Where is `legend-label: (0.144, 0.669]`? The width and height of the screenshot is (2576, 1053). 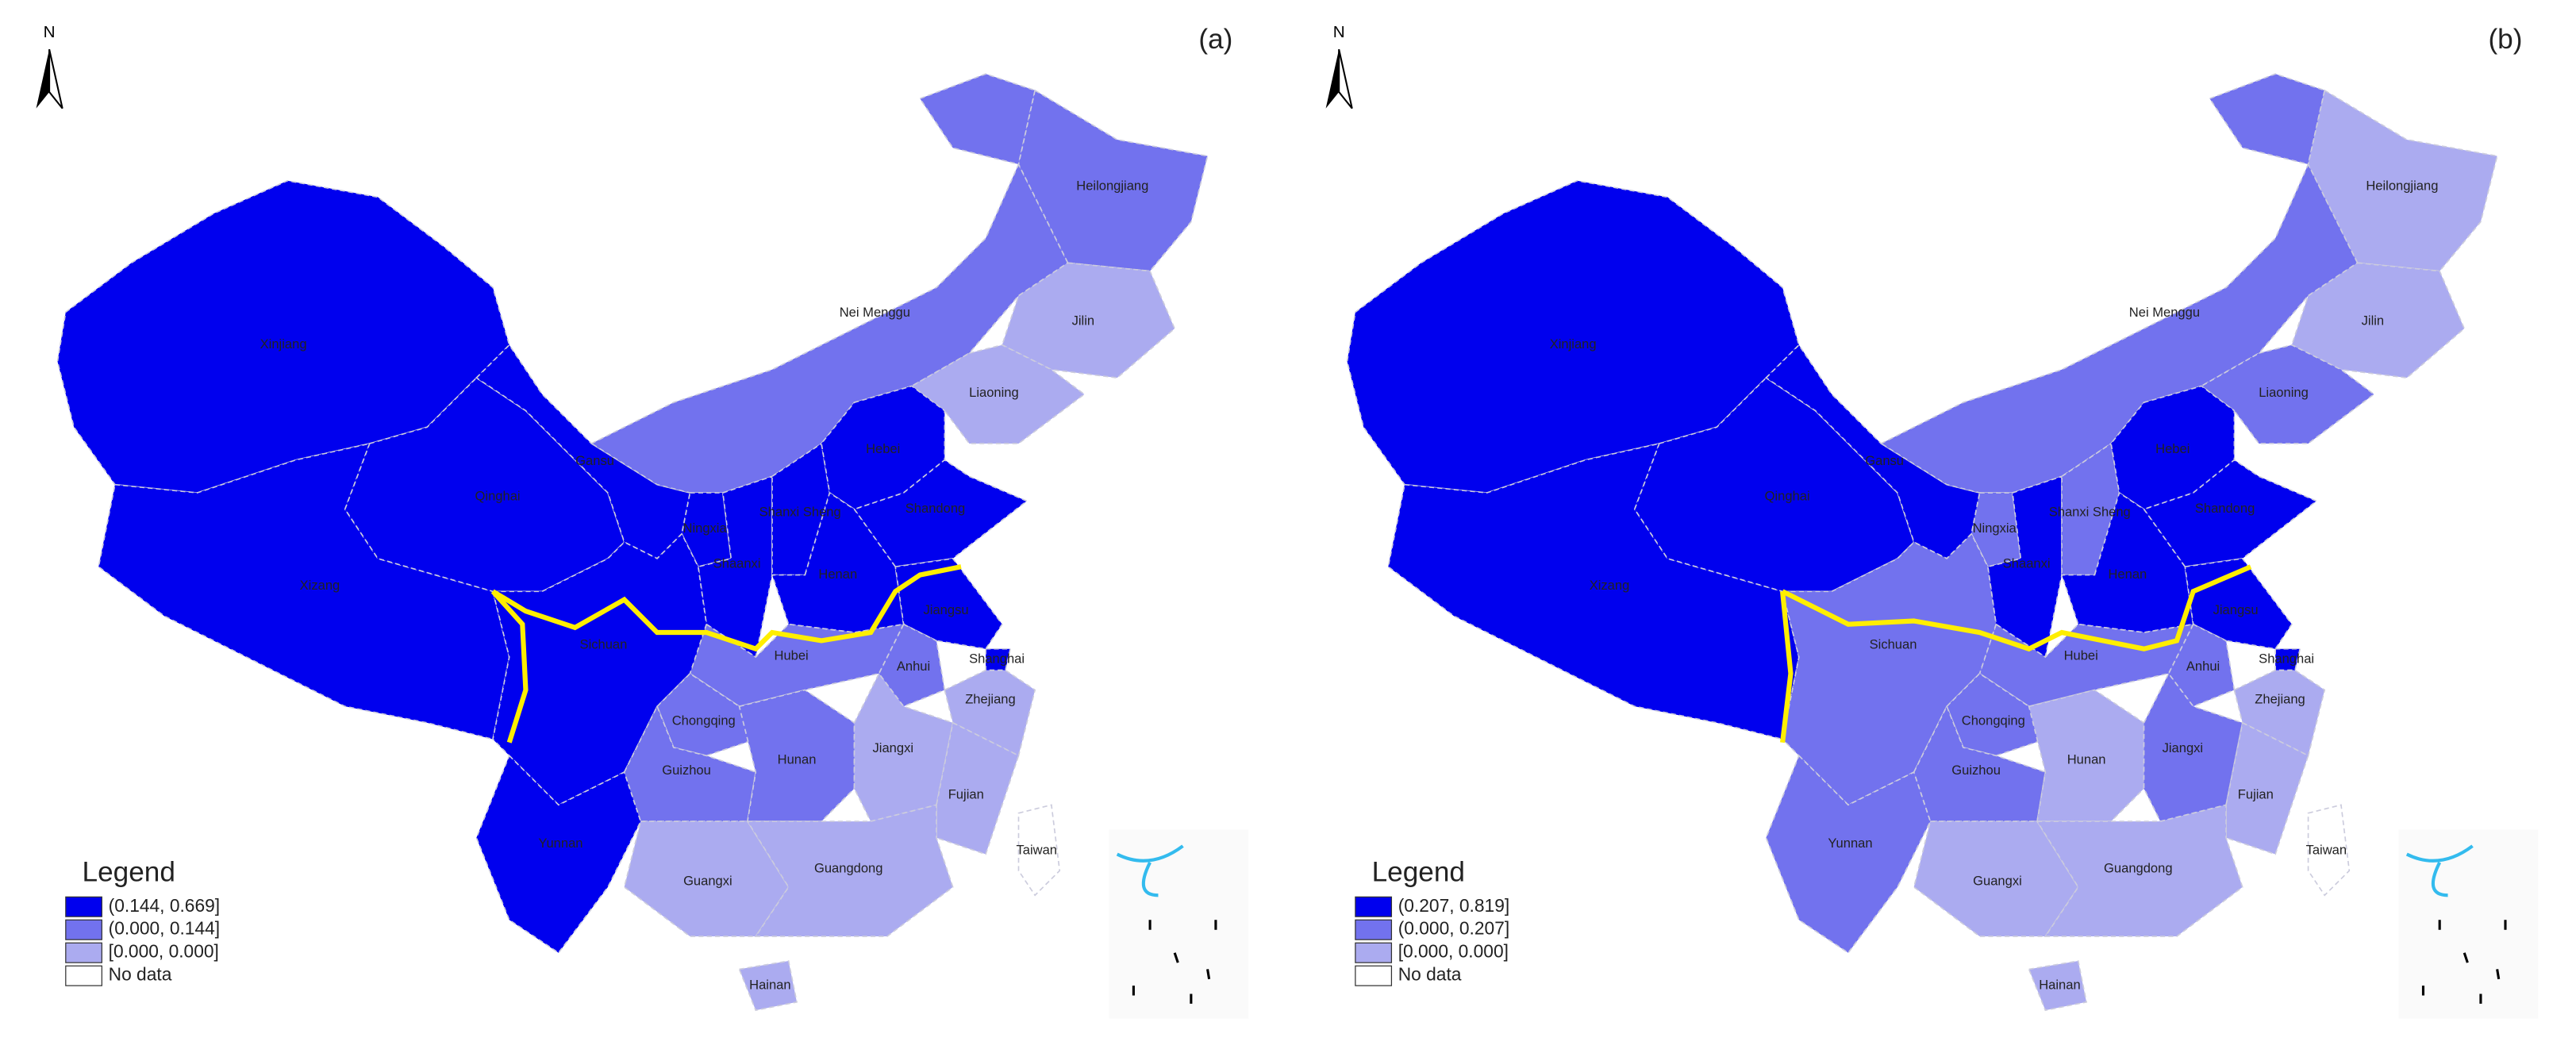 legend-label: (0.144, 0.669] is located at coordinates (165, 906).